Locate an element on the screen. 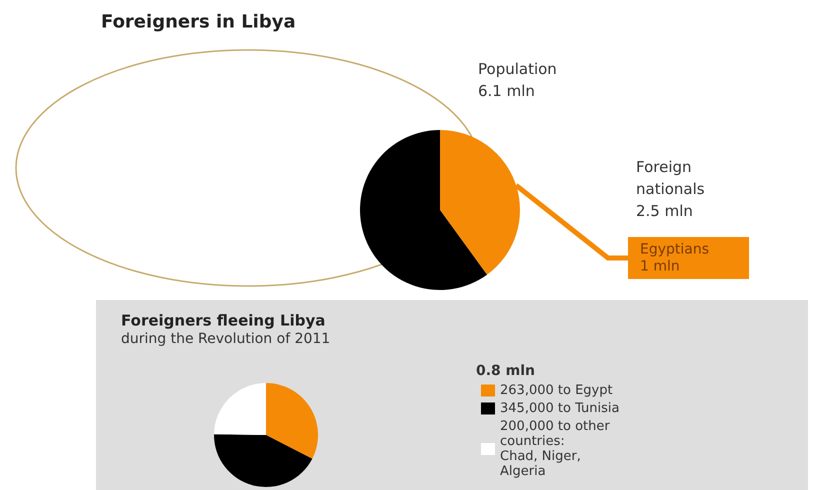 Image resolution: width=819 pixels, height=490 pixels. legend-label: 345,000 to Tunisia is located at coordinates (560, 408).